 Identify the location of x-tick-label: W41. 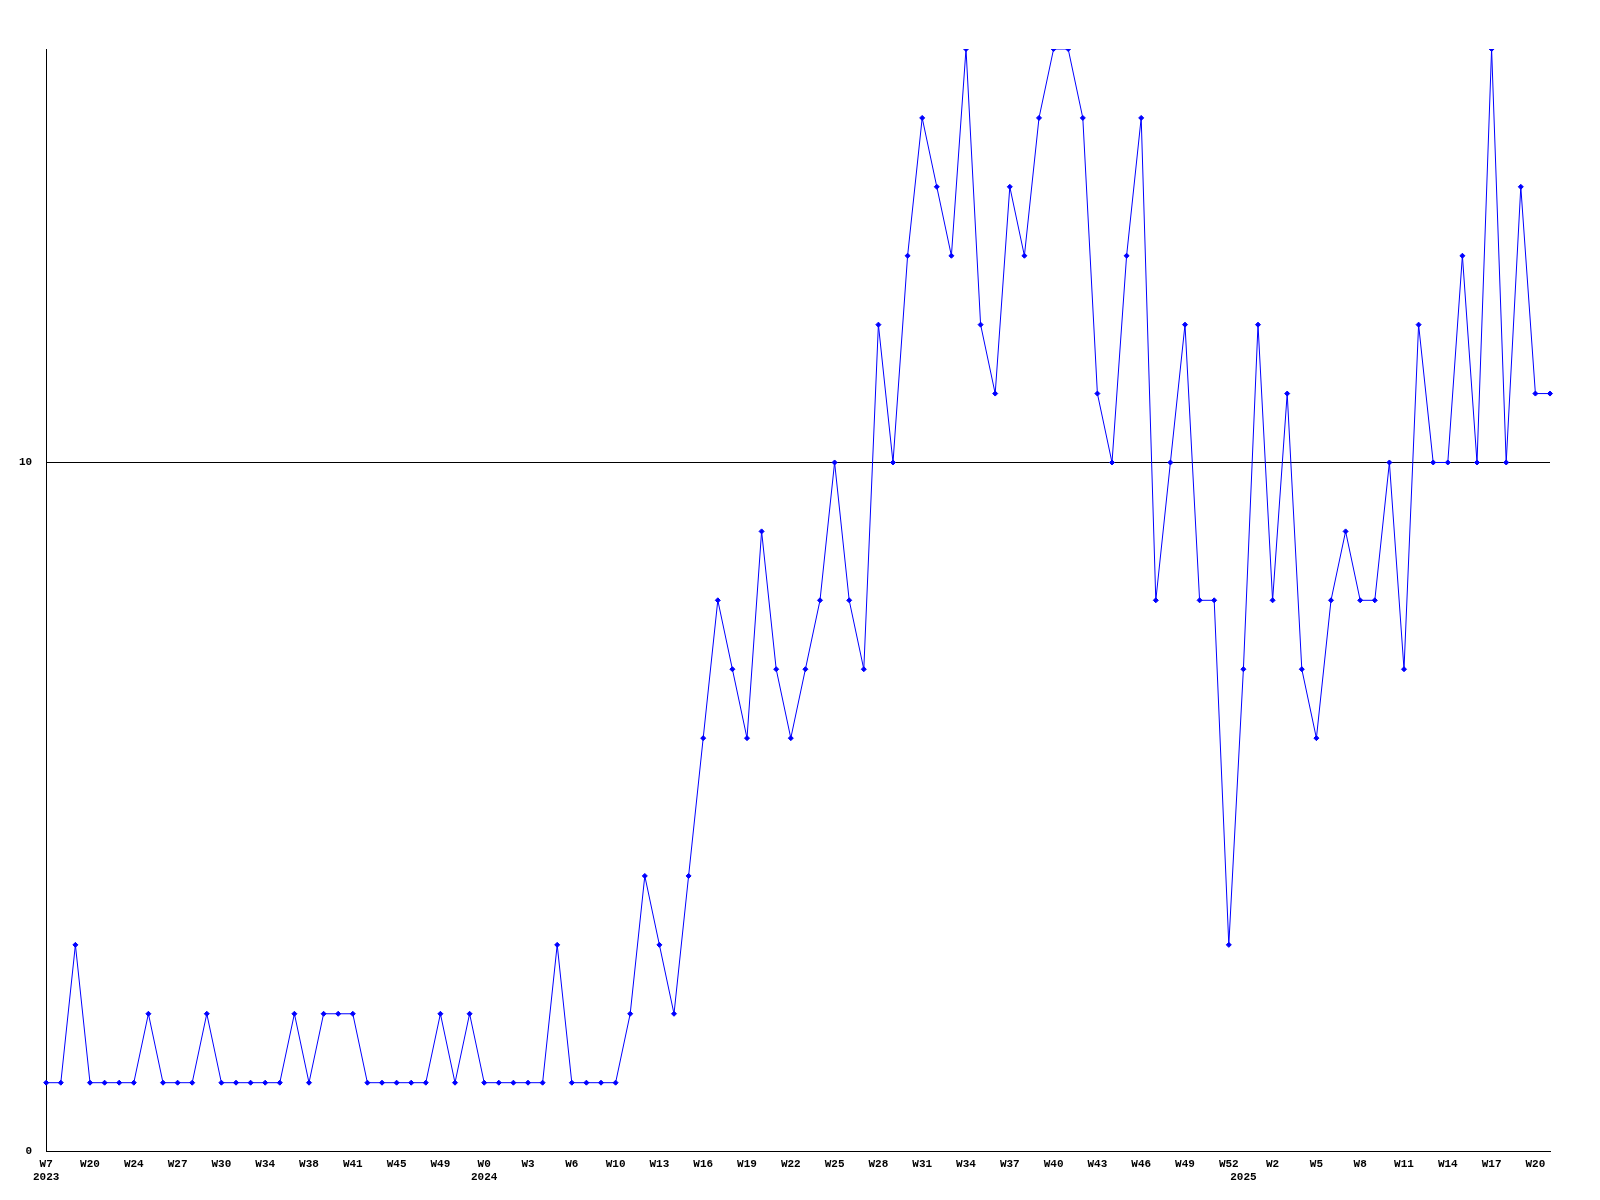
(353, 1163).